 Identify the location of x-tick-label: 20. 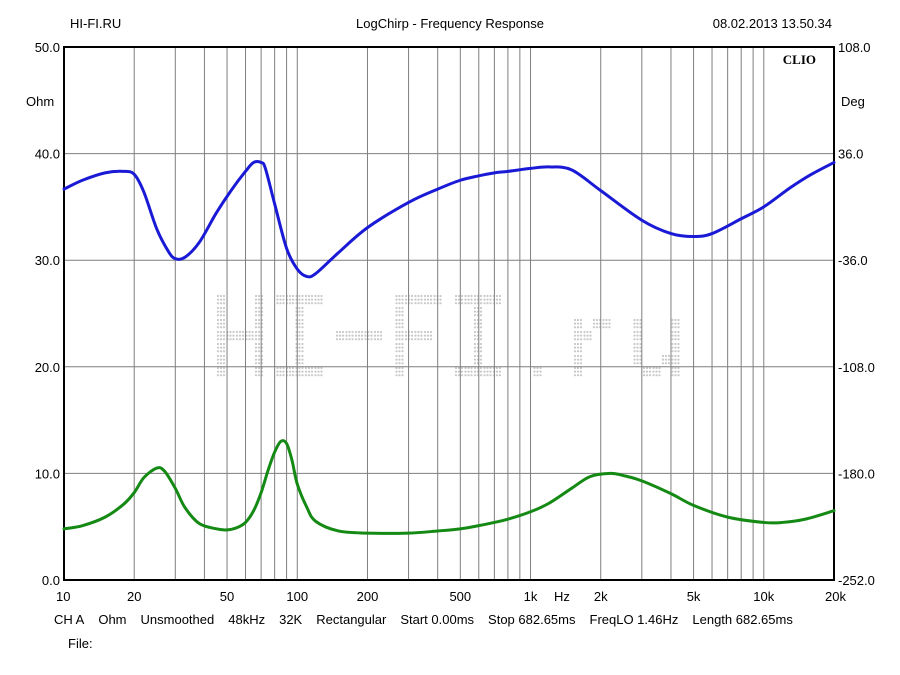
(134, 596).